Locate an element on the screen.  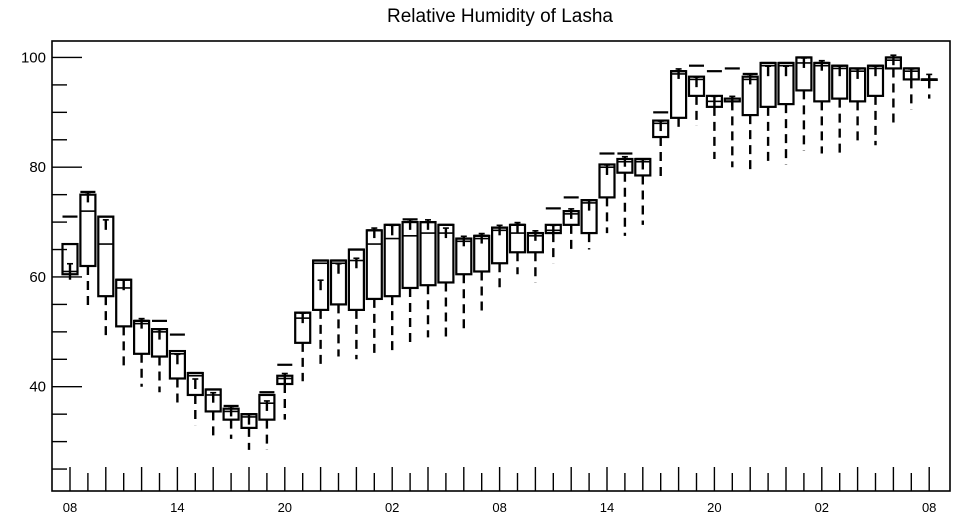
y-tick-label: 60 is located at coordinates (37, 277).